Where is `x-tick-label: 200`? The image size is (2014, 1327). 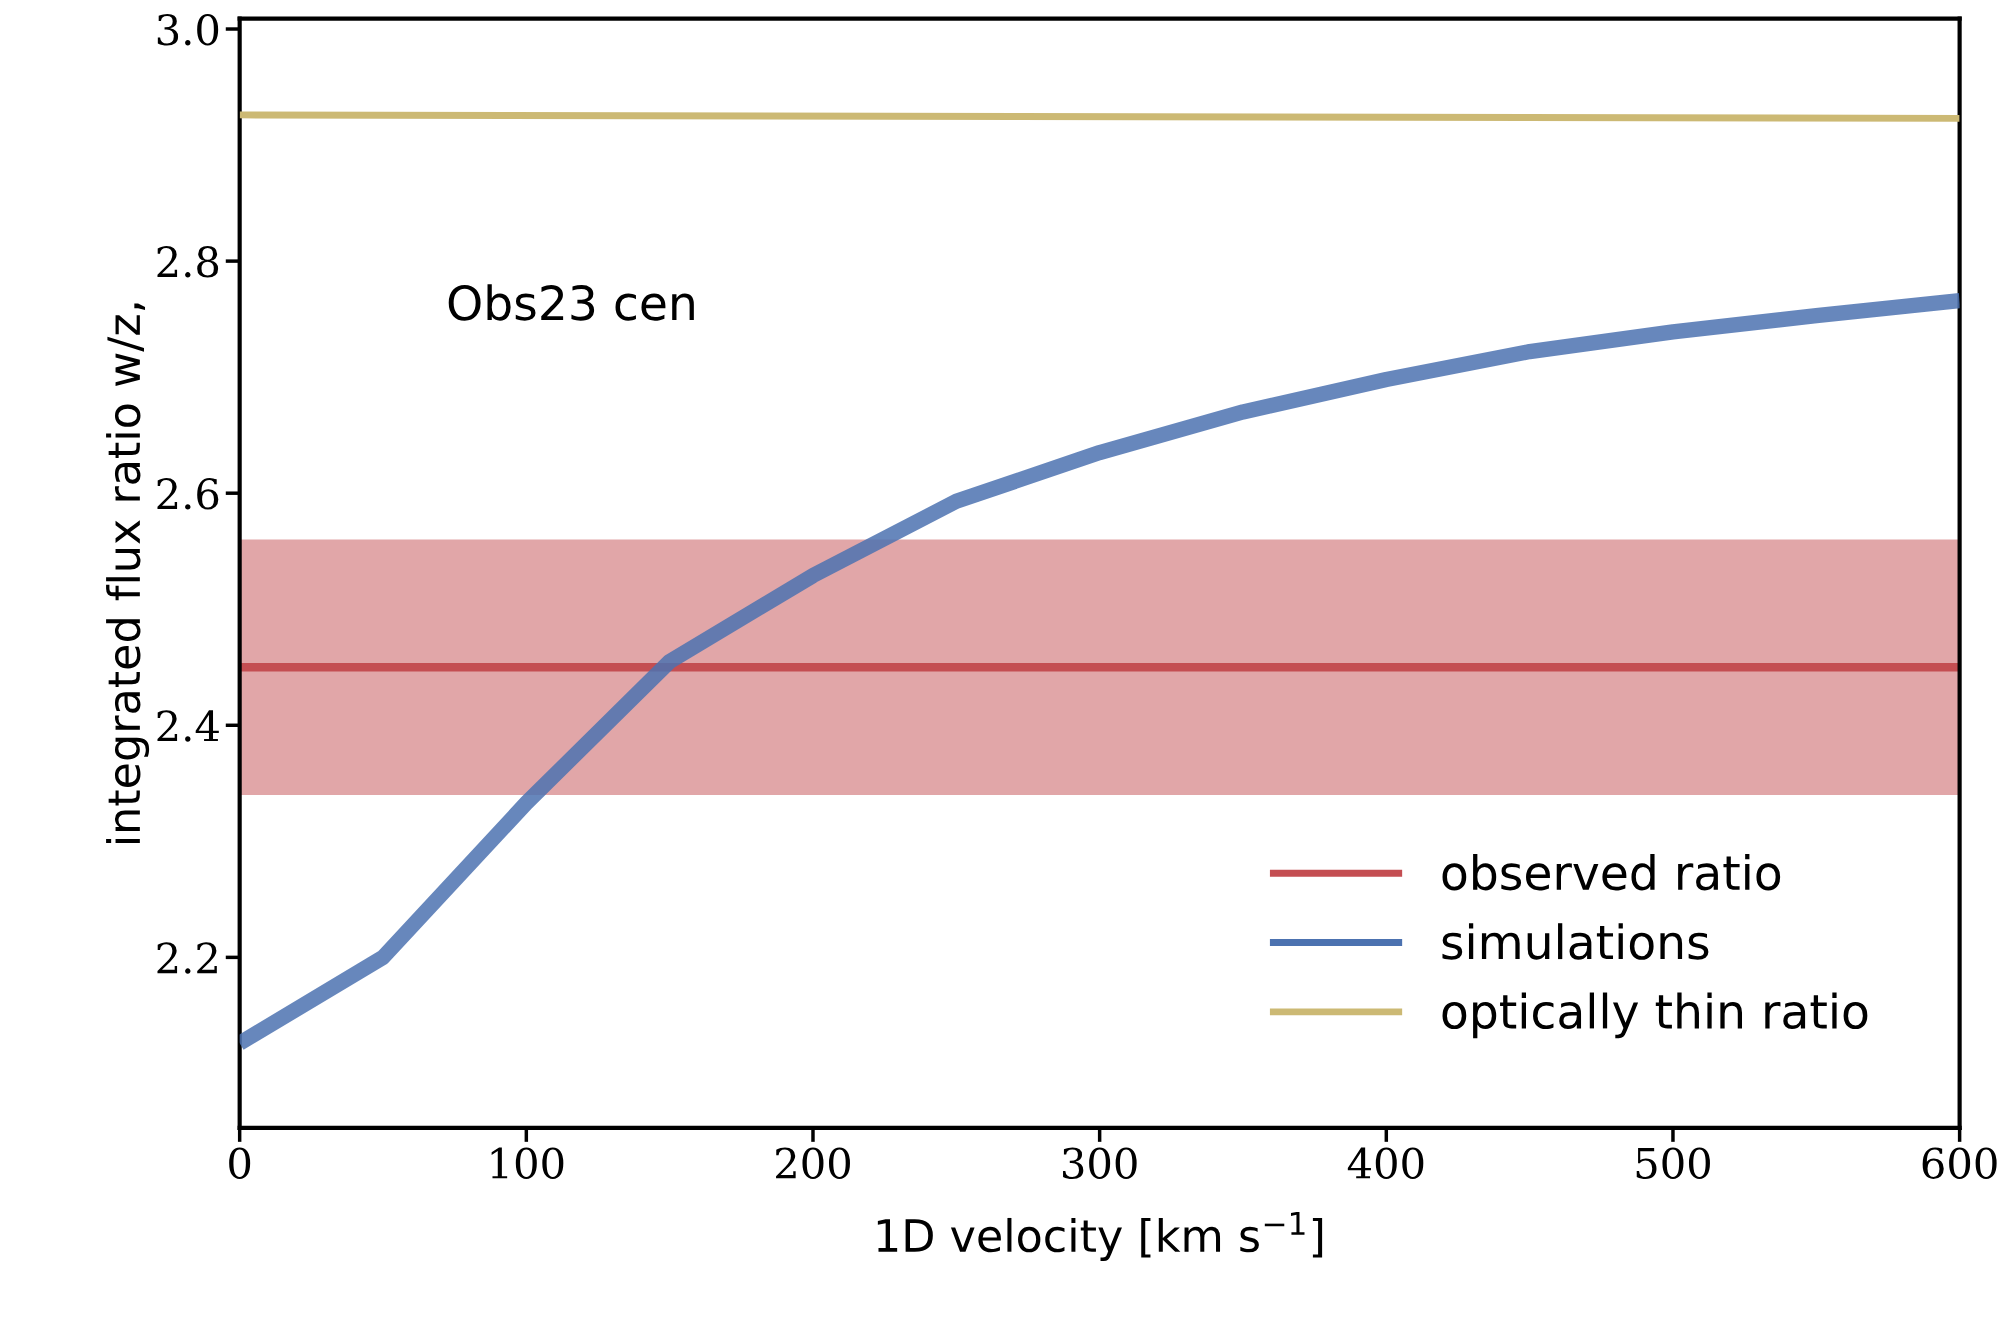 x-tick-label: 200 is located at coordinates (813, 1163).